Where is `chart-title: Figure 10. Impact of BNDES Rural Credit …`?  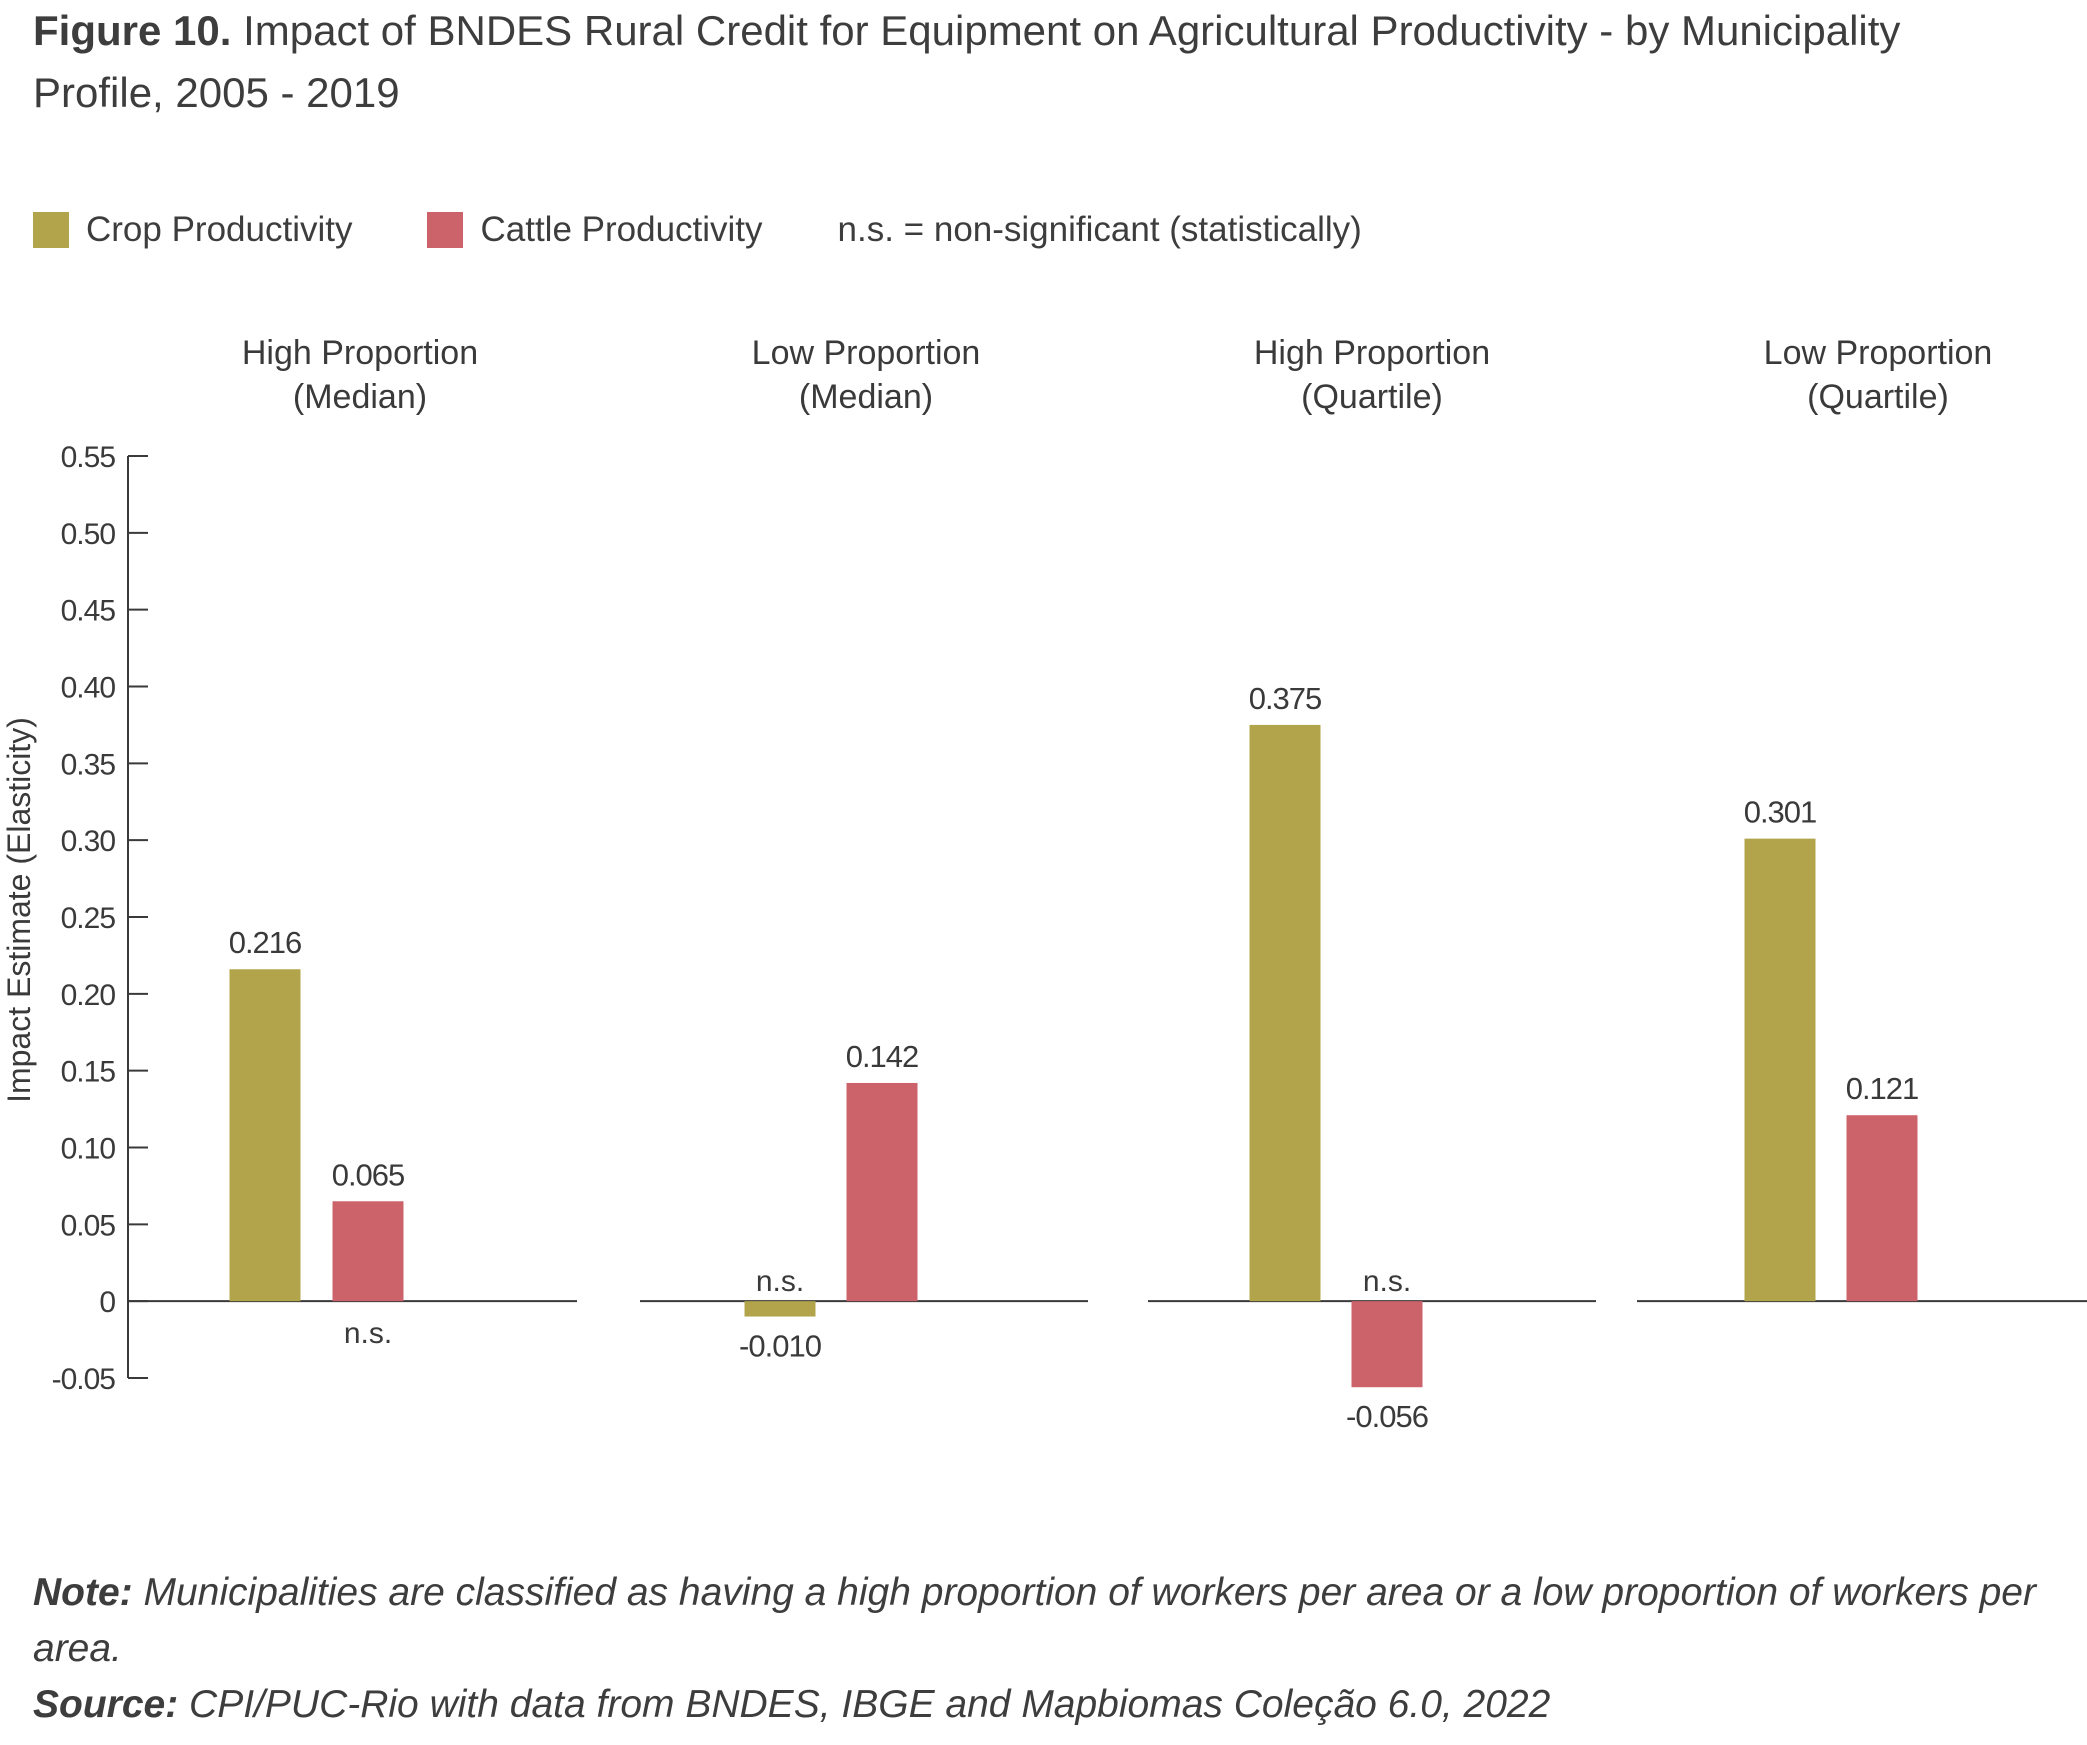 chart-title: Figure 10. Impact of BNDES Rural Credit … is located at coordinates (1033, 62).